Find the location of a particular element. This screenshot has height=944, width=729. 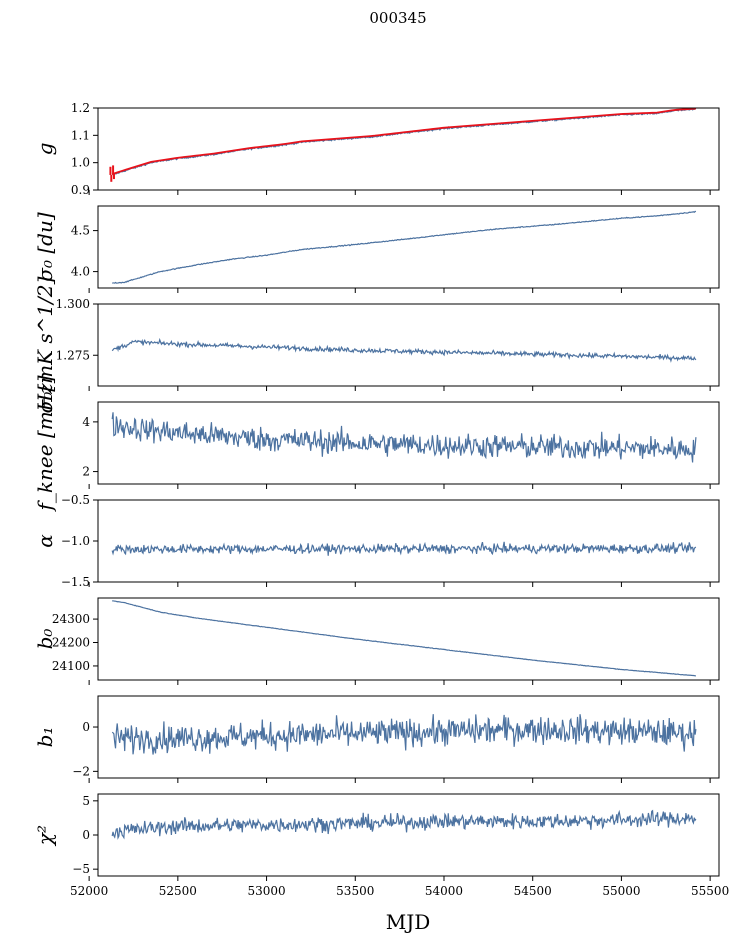

panel-alpha: −1.5 −1.0 −0.5 α is located at coordinates (376, 541).